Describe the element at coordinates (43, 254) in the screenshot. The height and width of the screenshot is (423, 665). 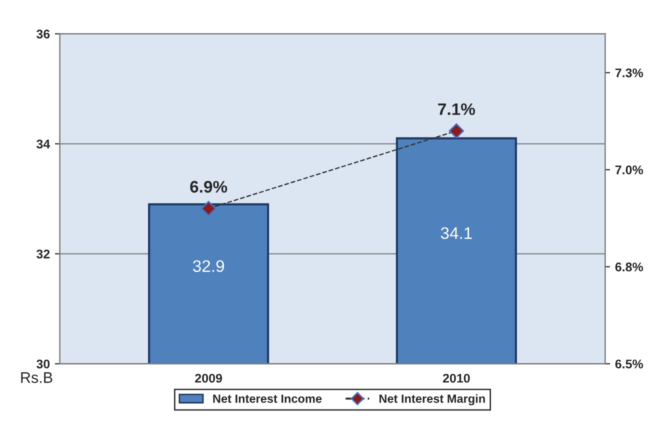
I see `y-tick-label: 32` at that location.